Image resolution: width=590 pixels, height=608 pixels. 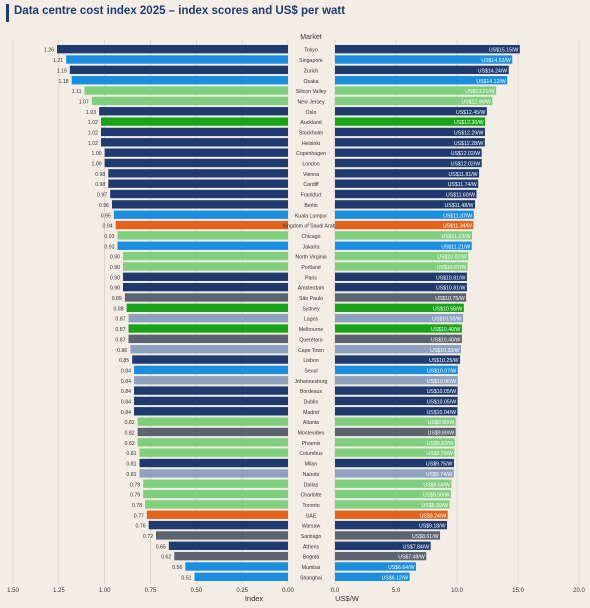 I want to click on market-label: Dallas, so click(x=311, y=485).